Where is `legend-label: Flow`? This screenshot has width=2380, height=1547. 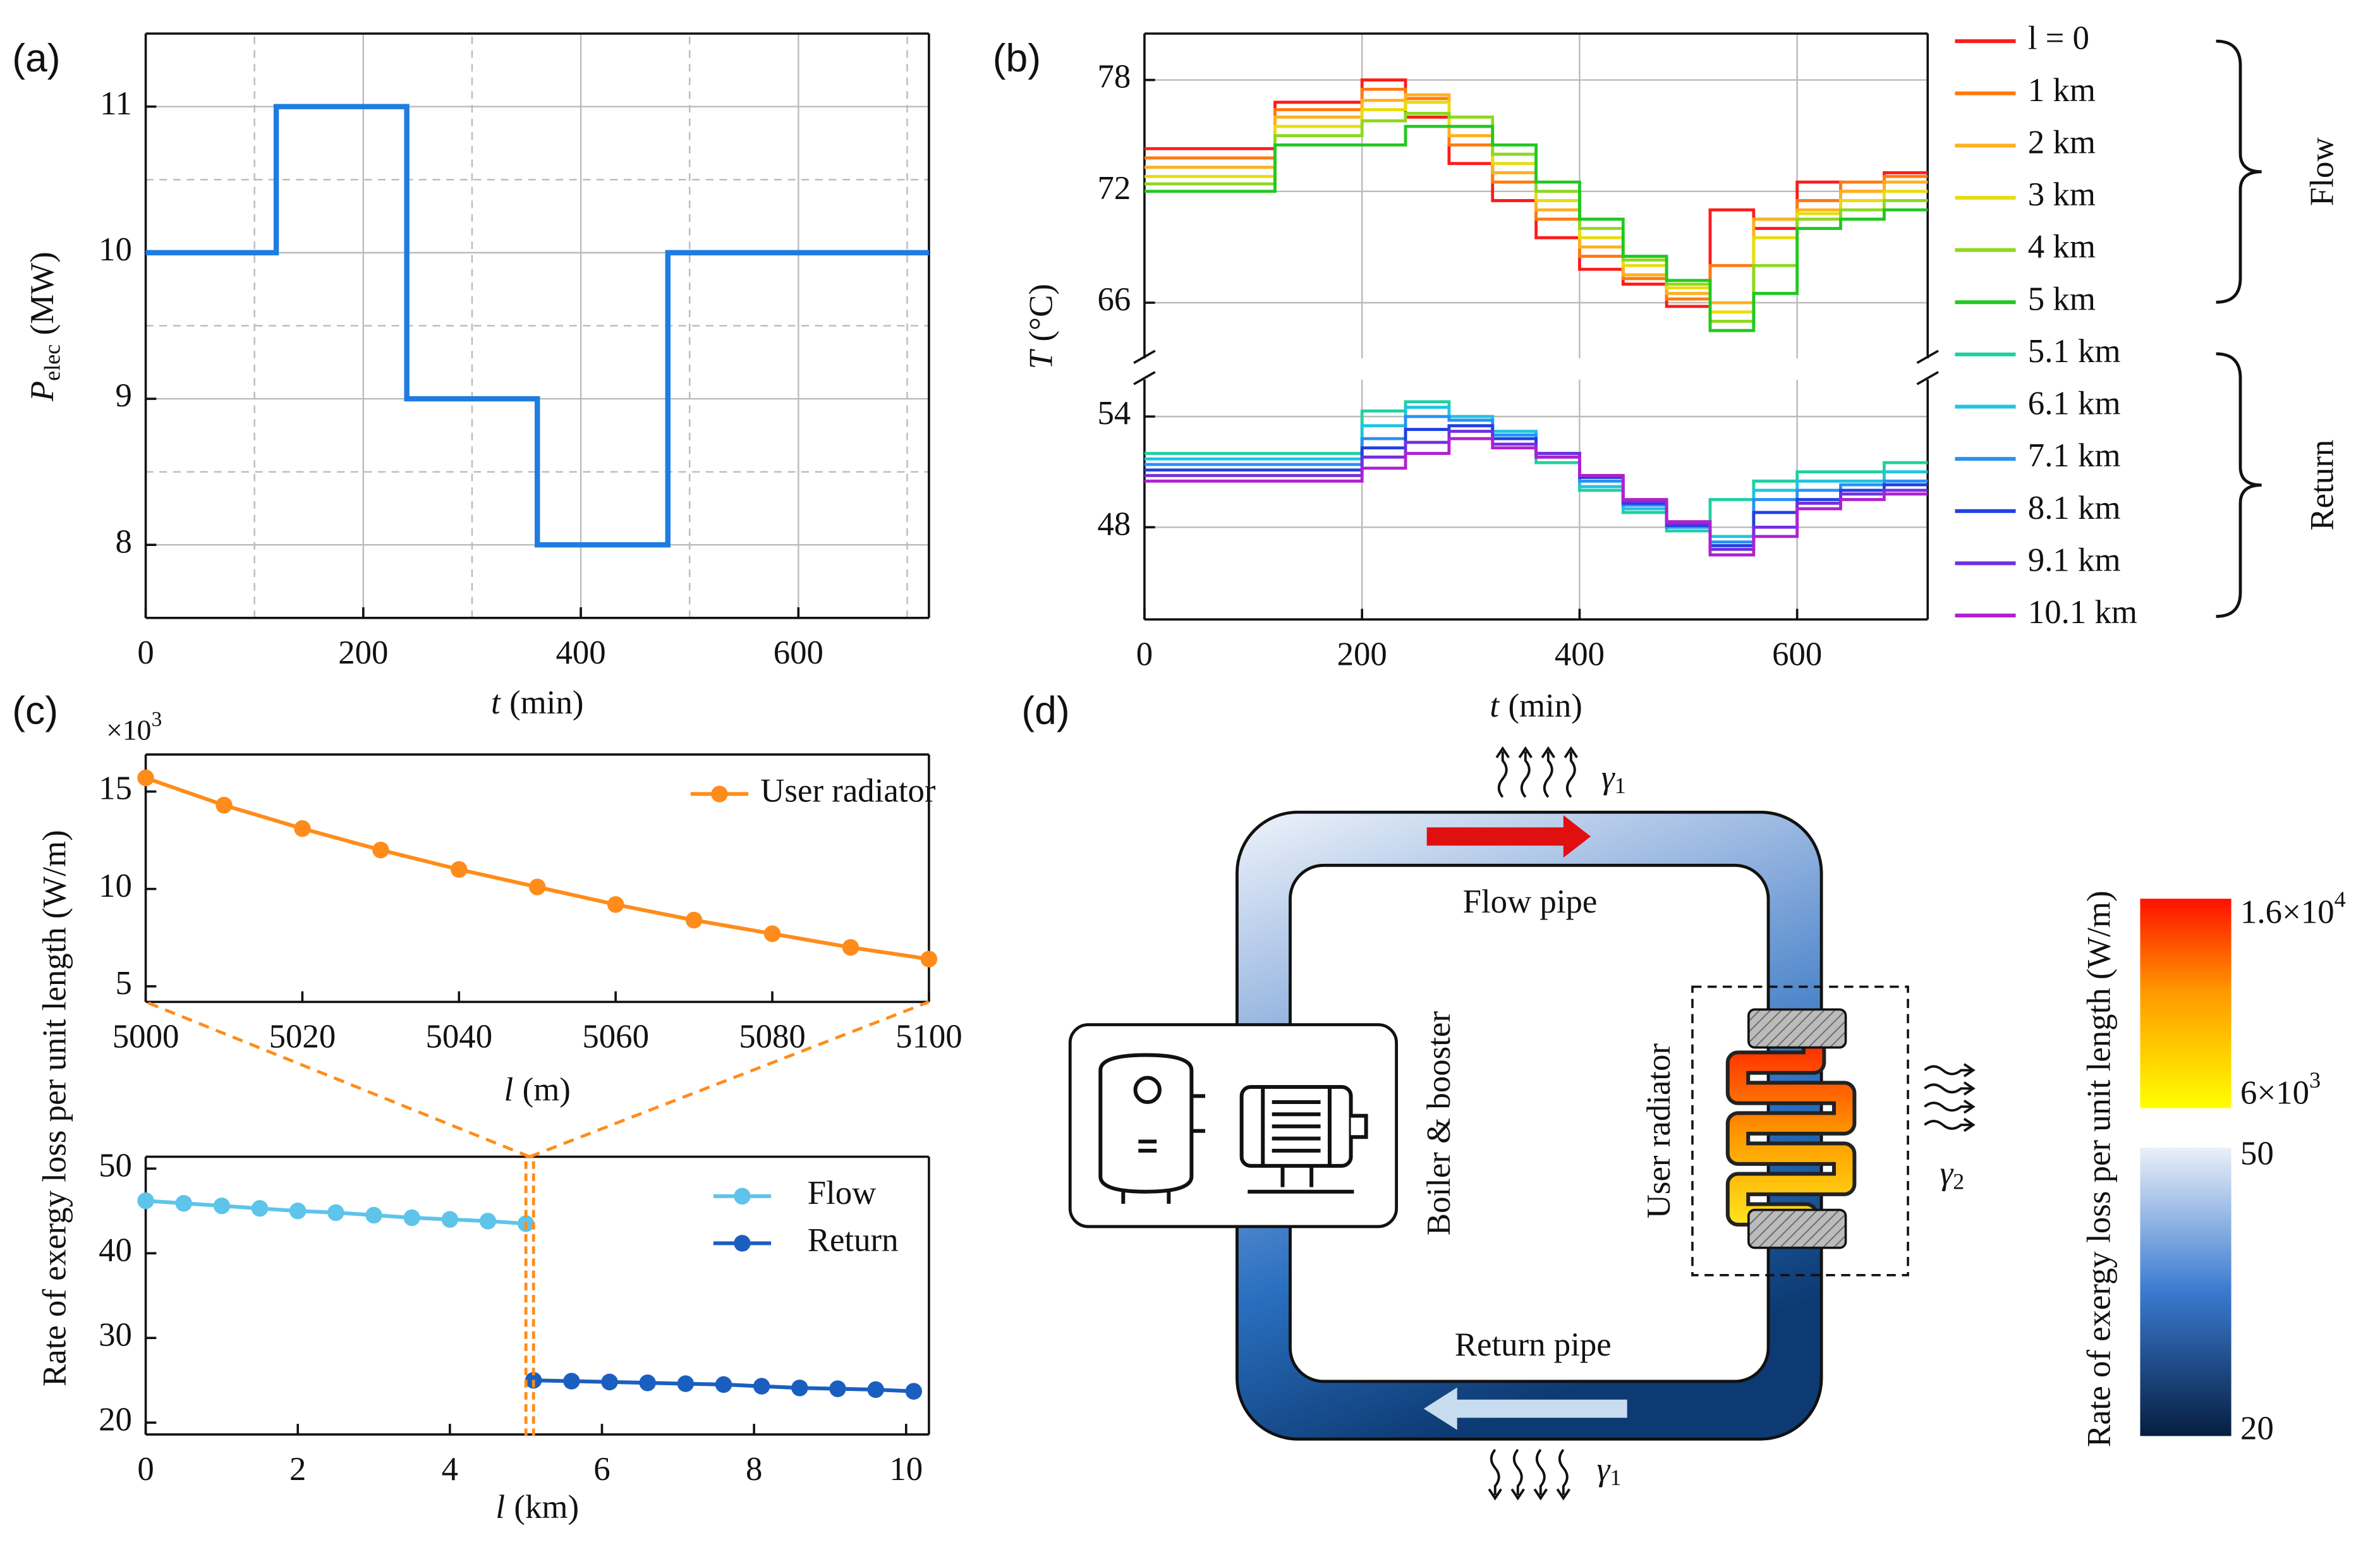
legend-label: Flow is located at coordinates (842, 1193).